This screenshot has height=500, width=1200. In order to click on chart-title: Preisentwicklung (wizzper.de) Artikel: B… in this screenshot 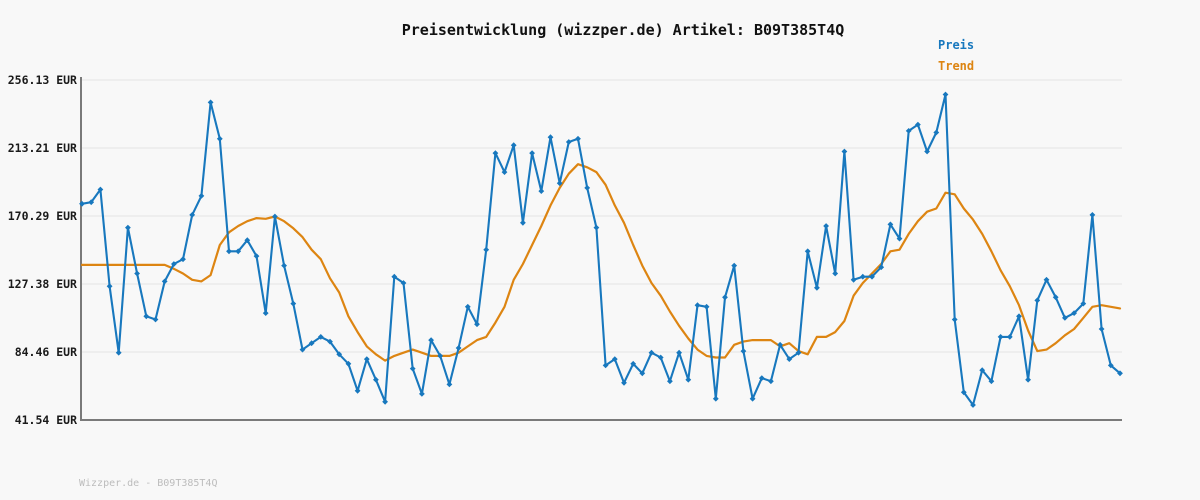, I will do `click(623, 30)`.